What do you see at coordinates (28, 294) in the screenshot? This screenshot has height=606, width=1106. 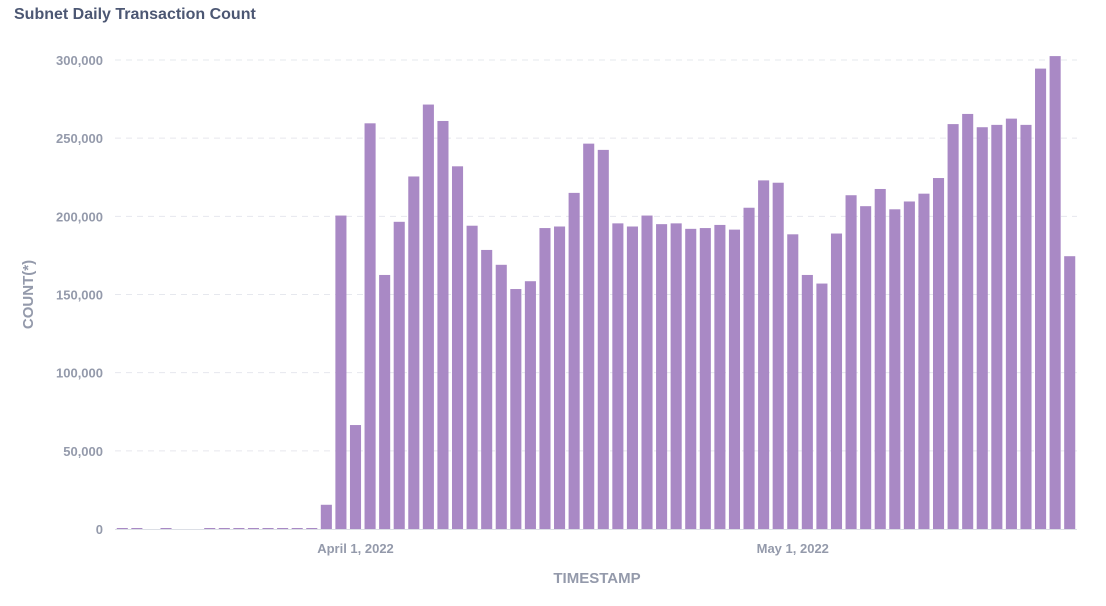 I see `y-axis-title: COUNT(*)` at bounding box center [28, 294].